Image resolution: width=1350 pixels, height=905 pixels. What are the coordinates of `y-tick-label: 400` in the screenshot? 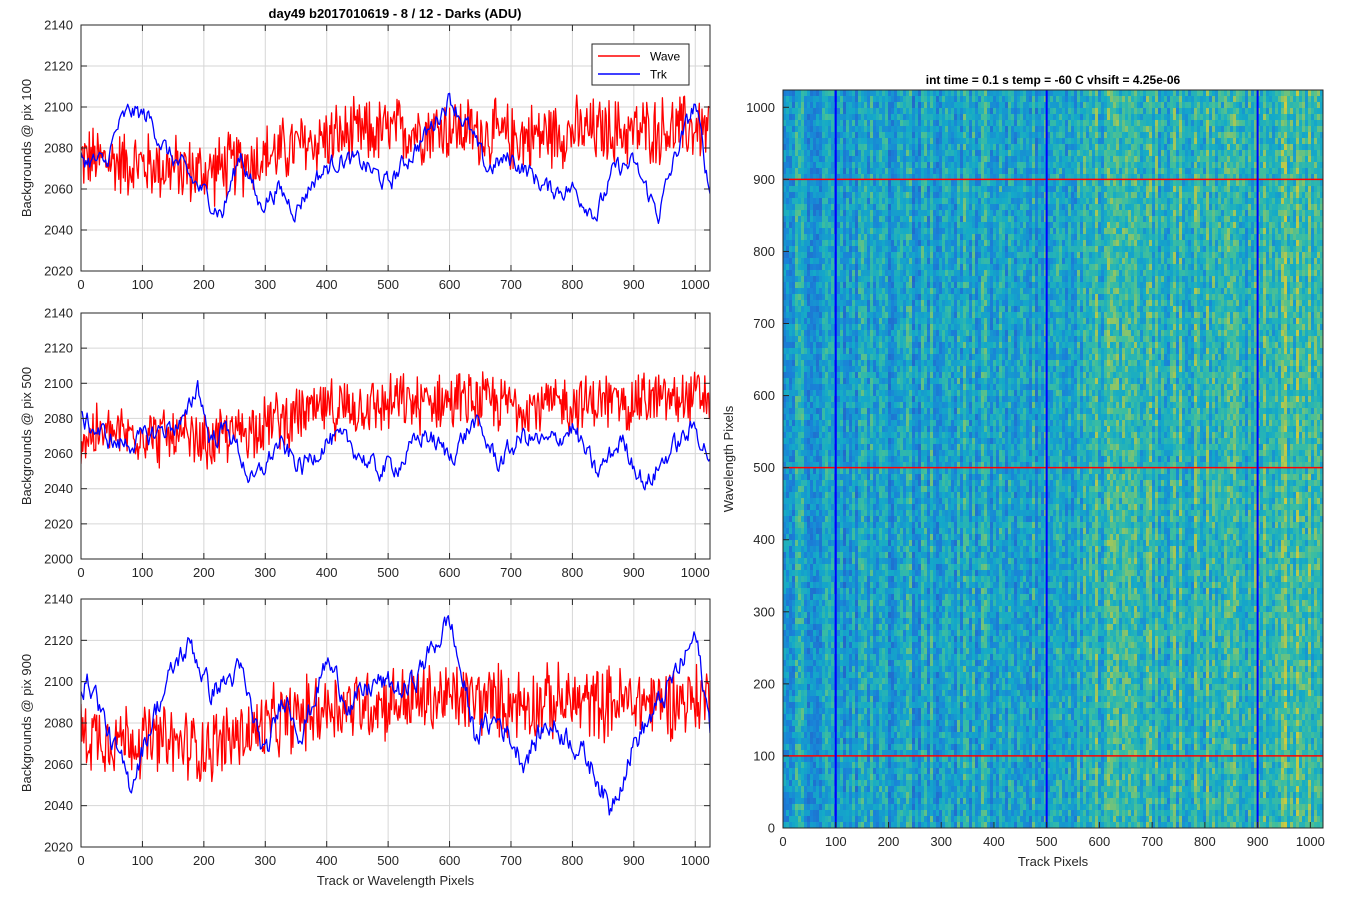 It's located at (764, 539).